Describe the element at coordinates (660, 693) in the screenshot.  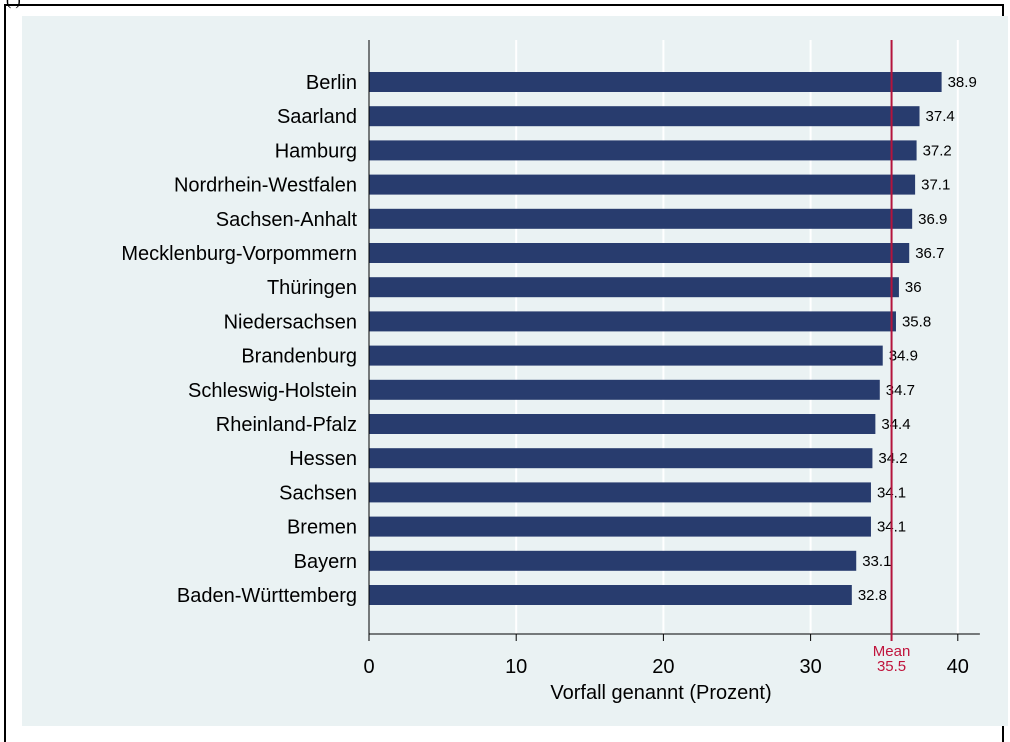
I see `x-axis-title: Vorfall genannt (Prozent)` at that location.